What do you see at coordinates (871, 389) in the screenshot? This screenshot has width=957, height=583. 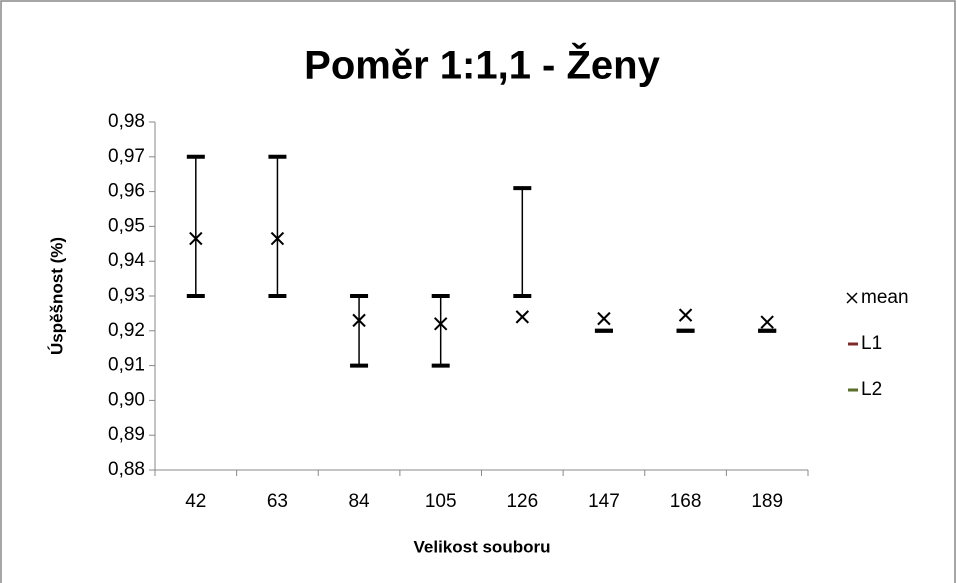 I see `legend-label: L2` at bounding box center [871, 389].